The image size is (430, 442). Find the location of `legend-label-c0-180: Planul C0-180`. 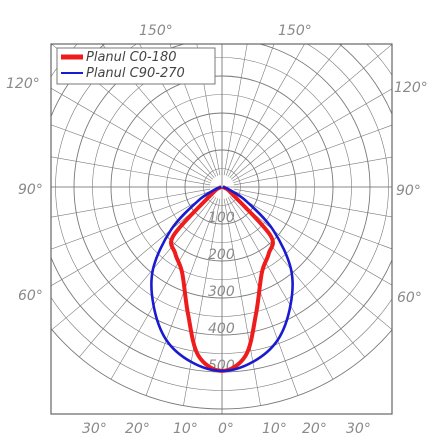

legend-label-c0-180: Planul C0-180 is located at coordinates (131, 57).